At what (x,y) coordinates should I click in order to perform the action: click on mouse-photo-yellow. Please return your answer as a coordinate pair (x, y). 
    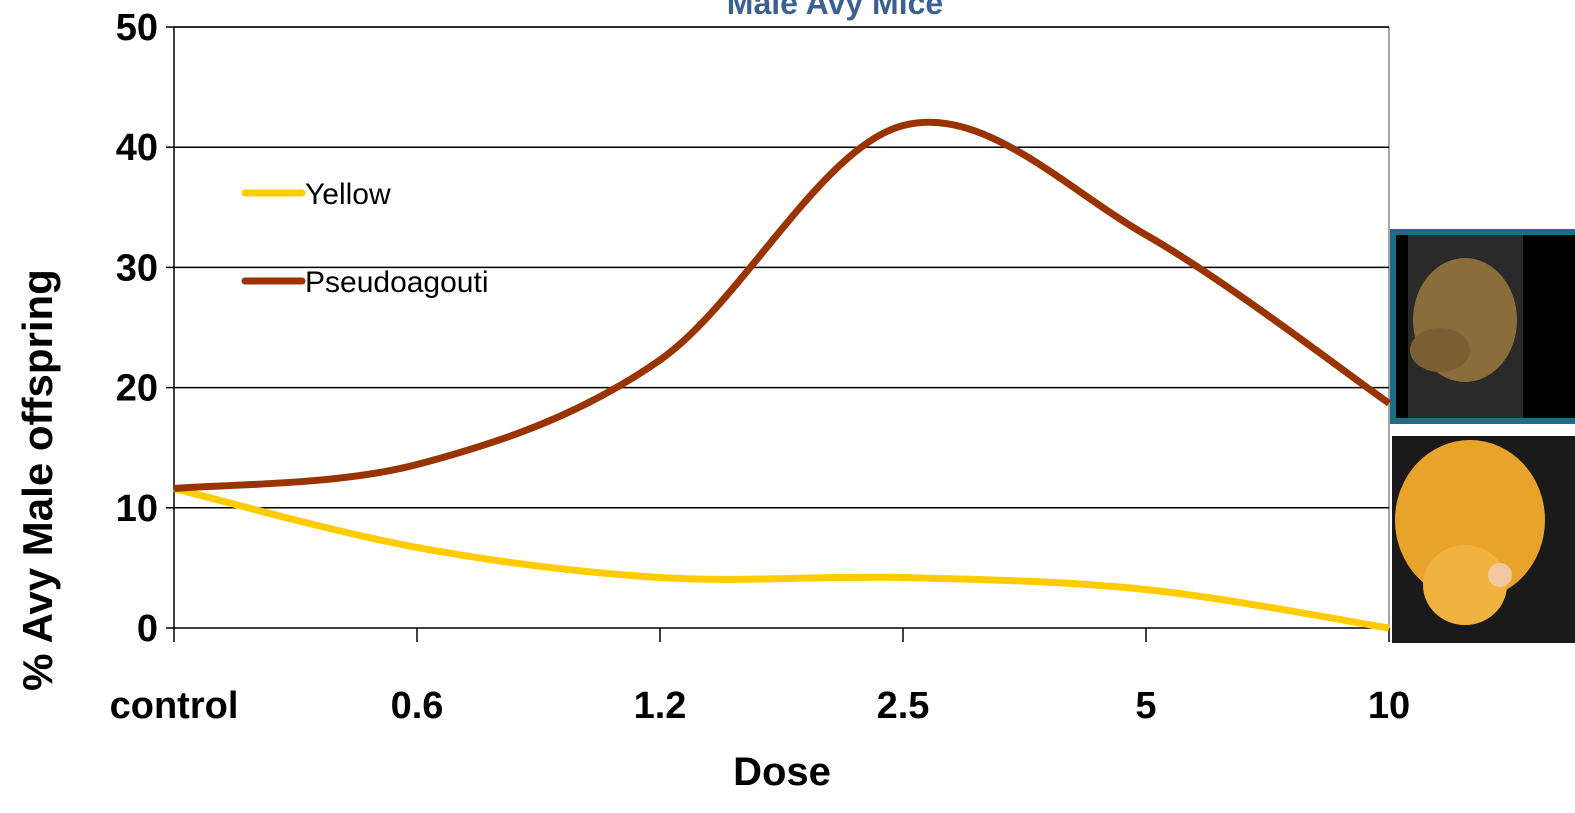
    Looking at the image, I should click on (1483, 539).